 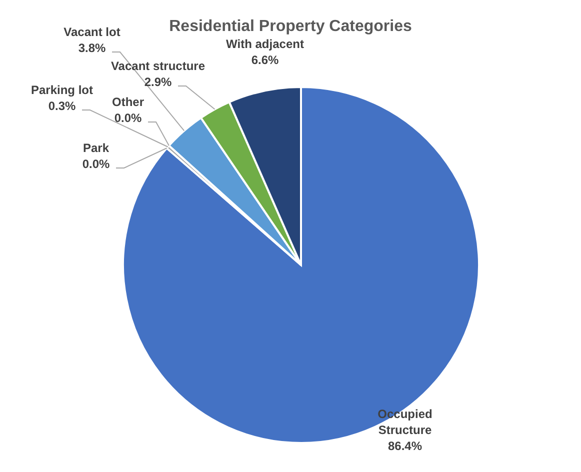 I want to click on data-label: 3.8%, so click(x=92, y=48).